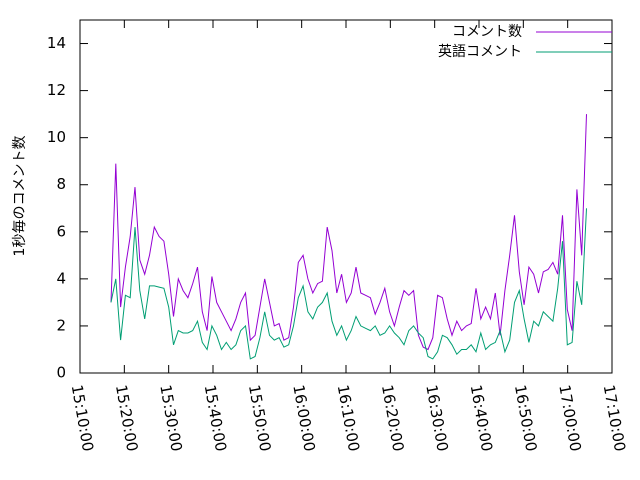 The width and height of the screenshot is (640, 480). I want to click on y-tick-label: 8, so click(61, 184).